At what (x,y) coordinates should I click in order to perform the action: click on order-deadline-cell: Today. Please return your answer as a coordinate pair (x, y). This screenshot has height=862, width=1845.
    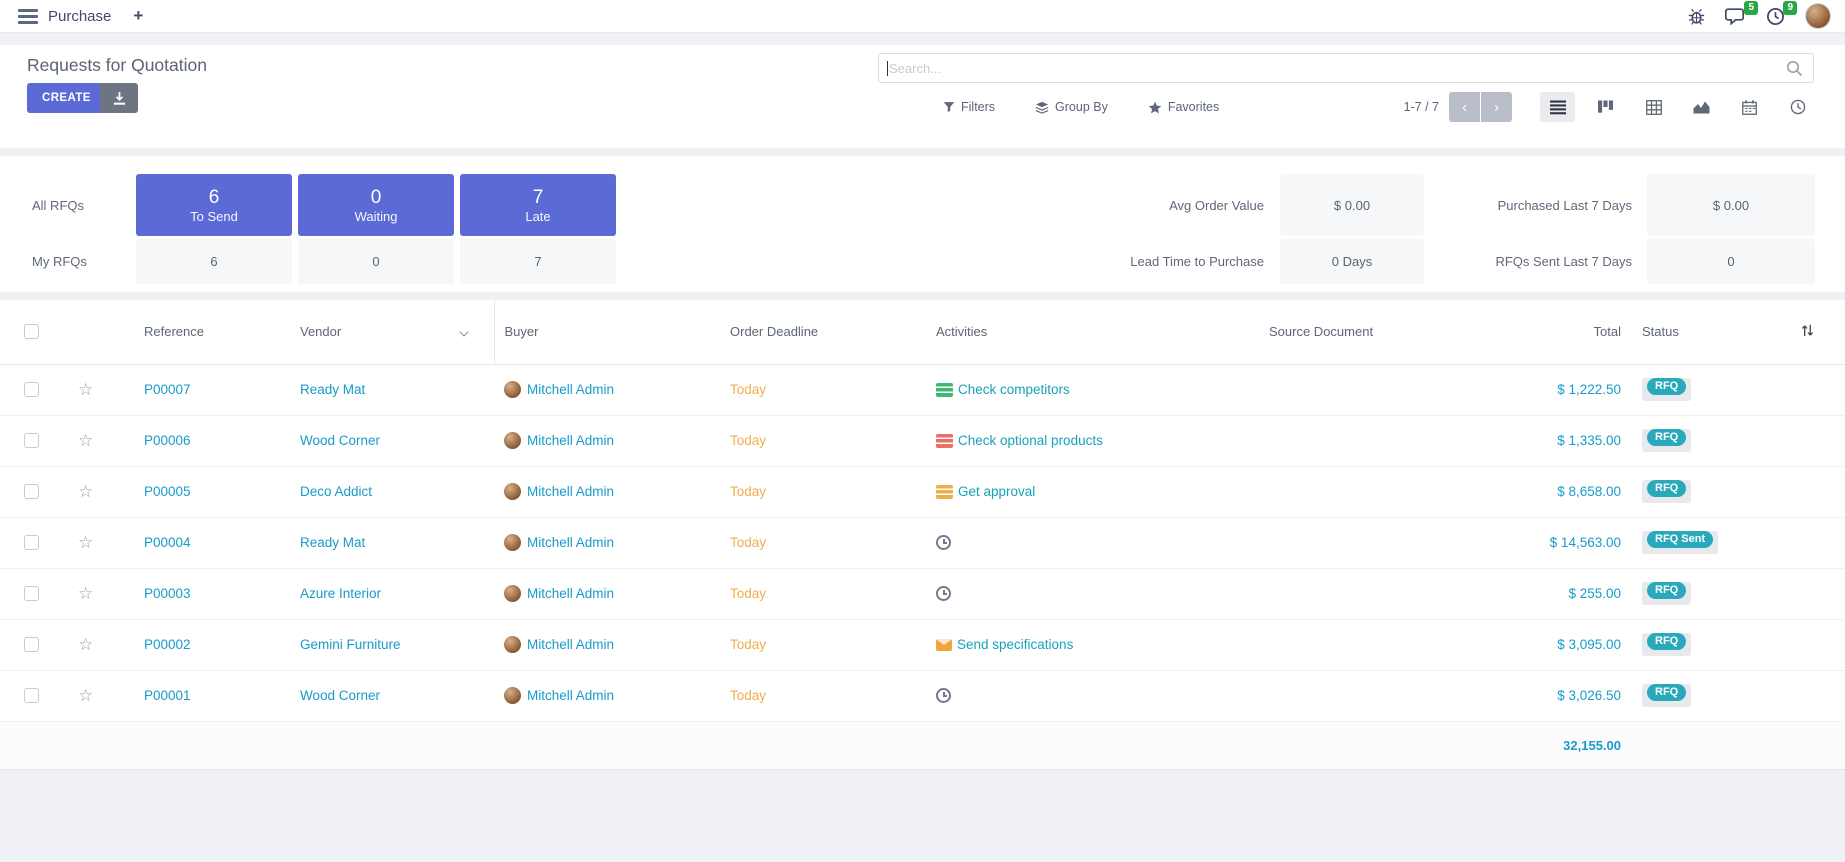
    Looking at the image, I should click on (823, 696).